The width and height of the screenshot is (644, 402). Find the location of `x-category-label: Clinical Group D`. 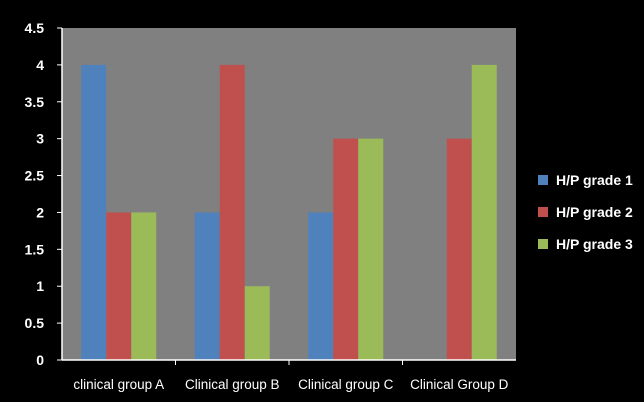

x-category-label: Clinical Group D is located at coordinates (459, 384).